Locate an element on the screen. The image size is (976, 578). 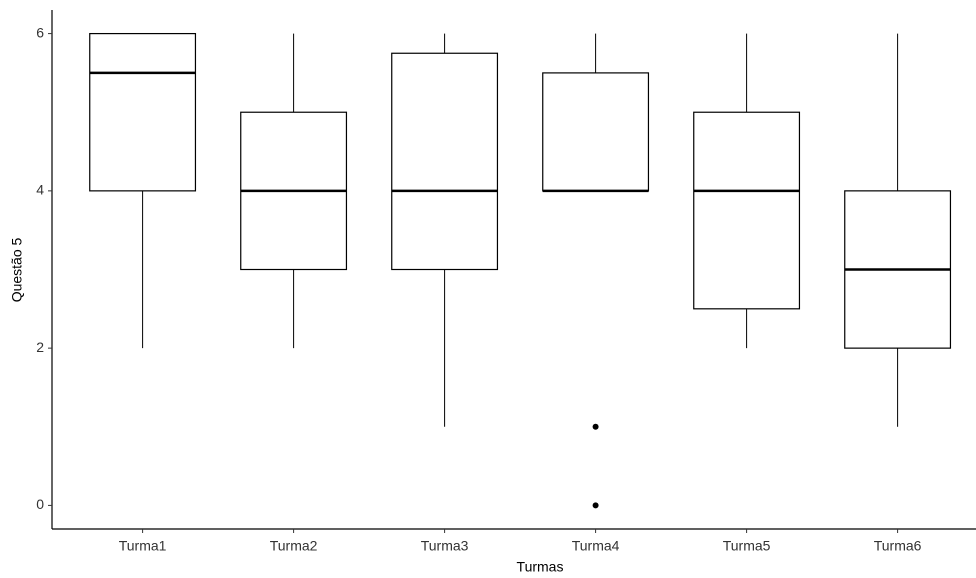
y-tick-label: 0 is located at coordinates (40, 504).